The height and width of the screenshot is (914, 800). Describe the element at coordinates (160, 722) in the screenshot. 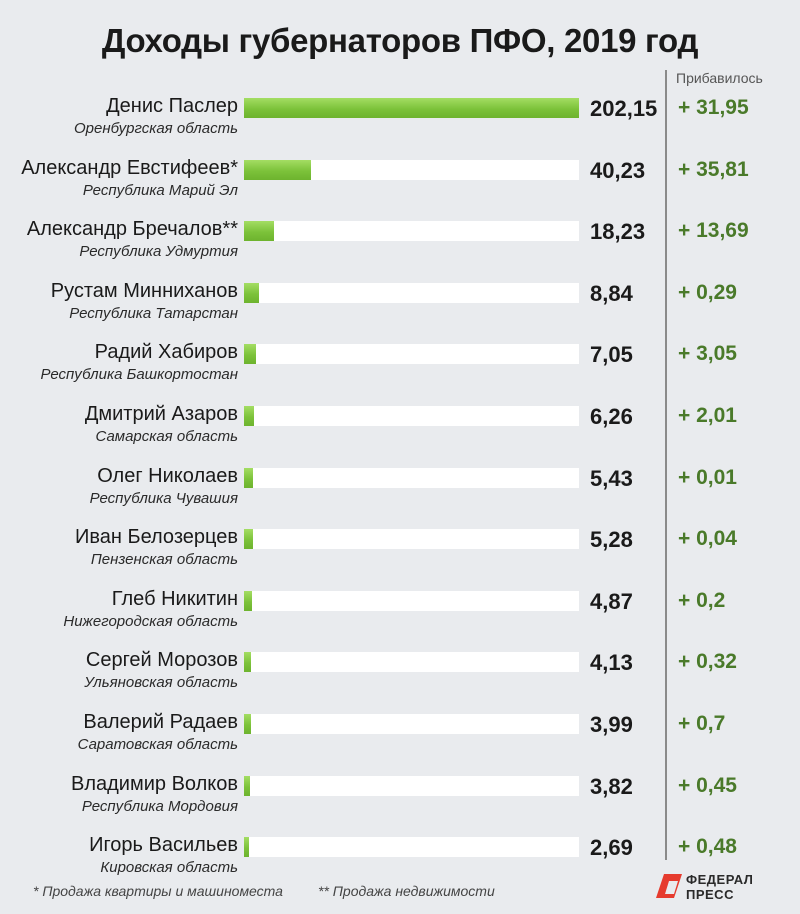

I see `governor-name: Валерий Радаев` at that location.